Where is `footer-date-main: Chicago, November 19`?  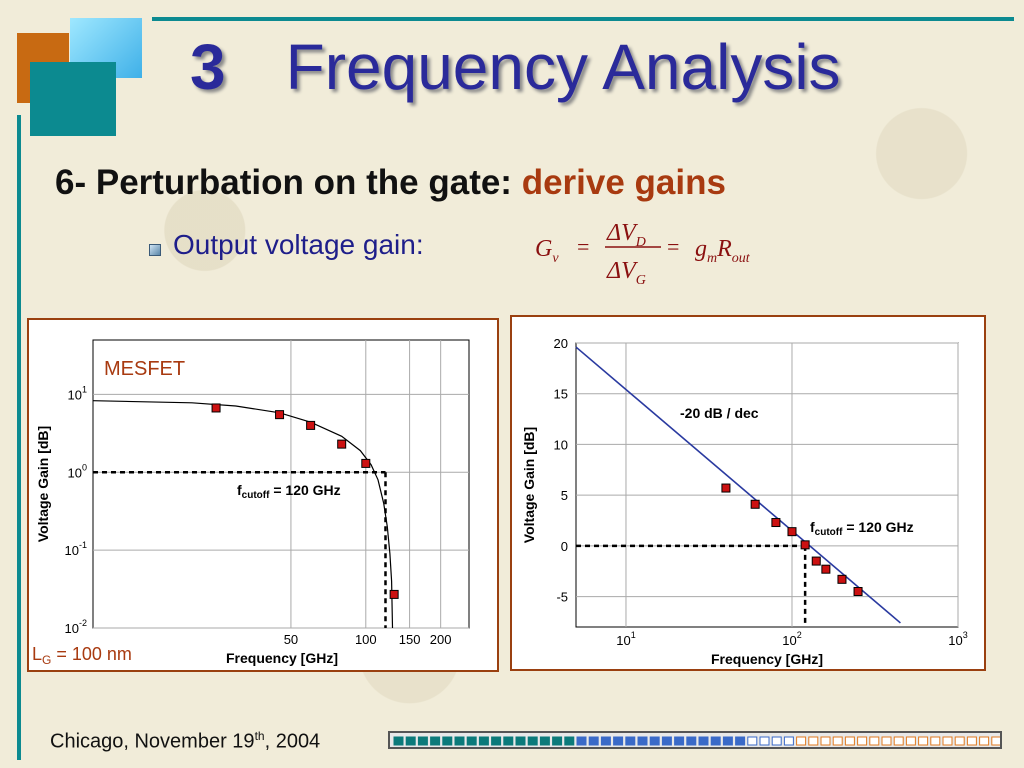
footer-date-main: Chicago, November 19 is located at coordinates (152, 741).